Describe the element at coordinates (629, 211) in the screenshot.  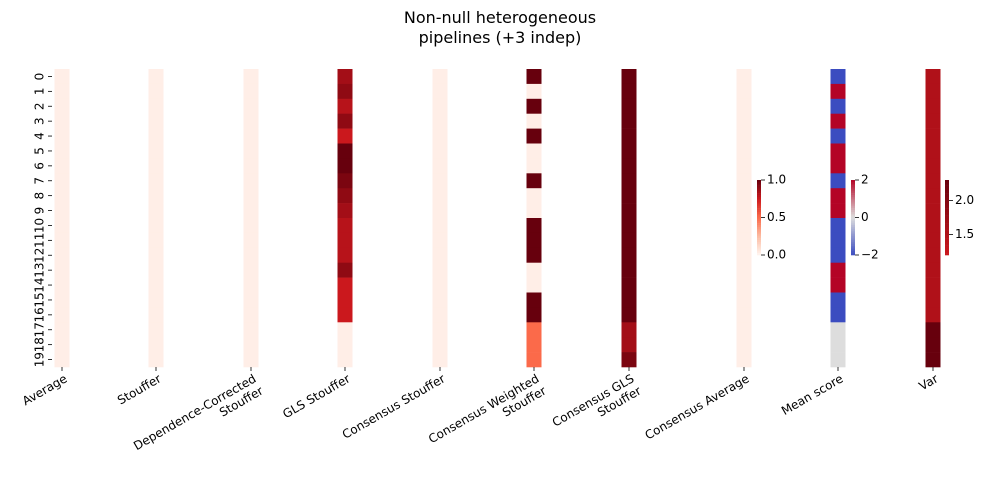
I see `heatmap-cell-c6-r9` at that location.